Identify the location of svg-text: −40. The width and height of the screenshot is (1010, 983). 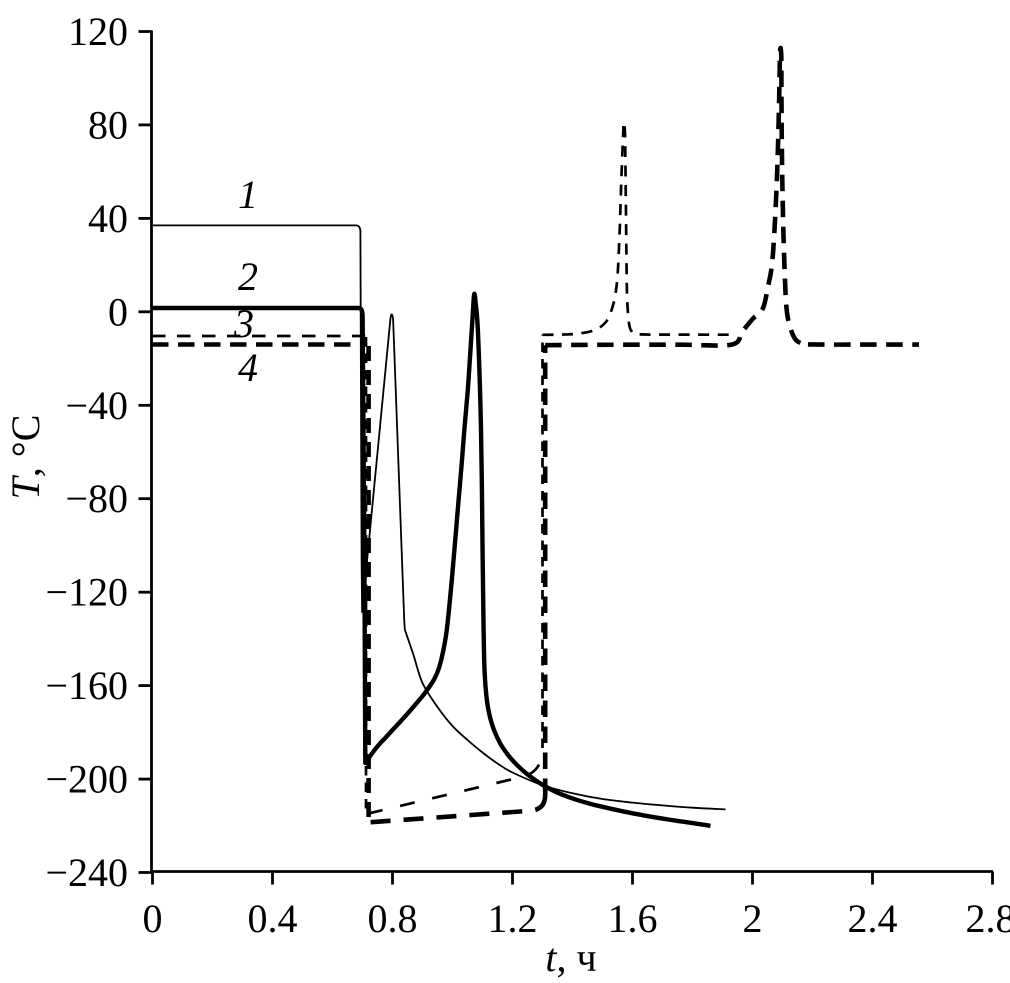
(96, 405).